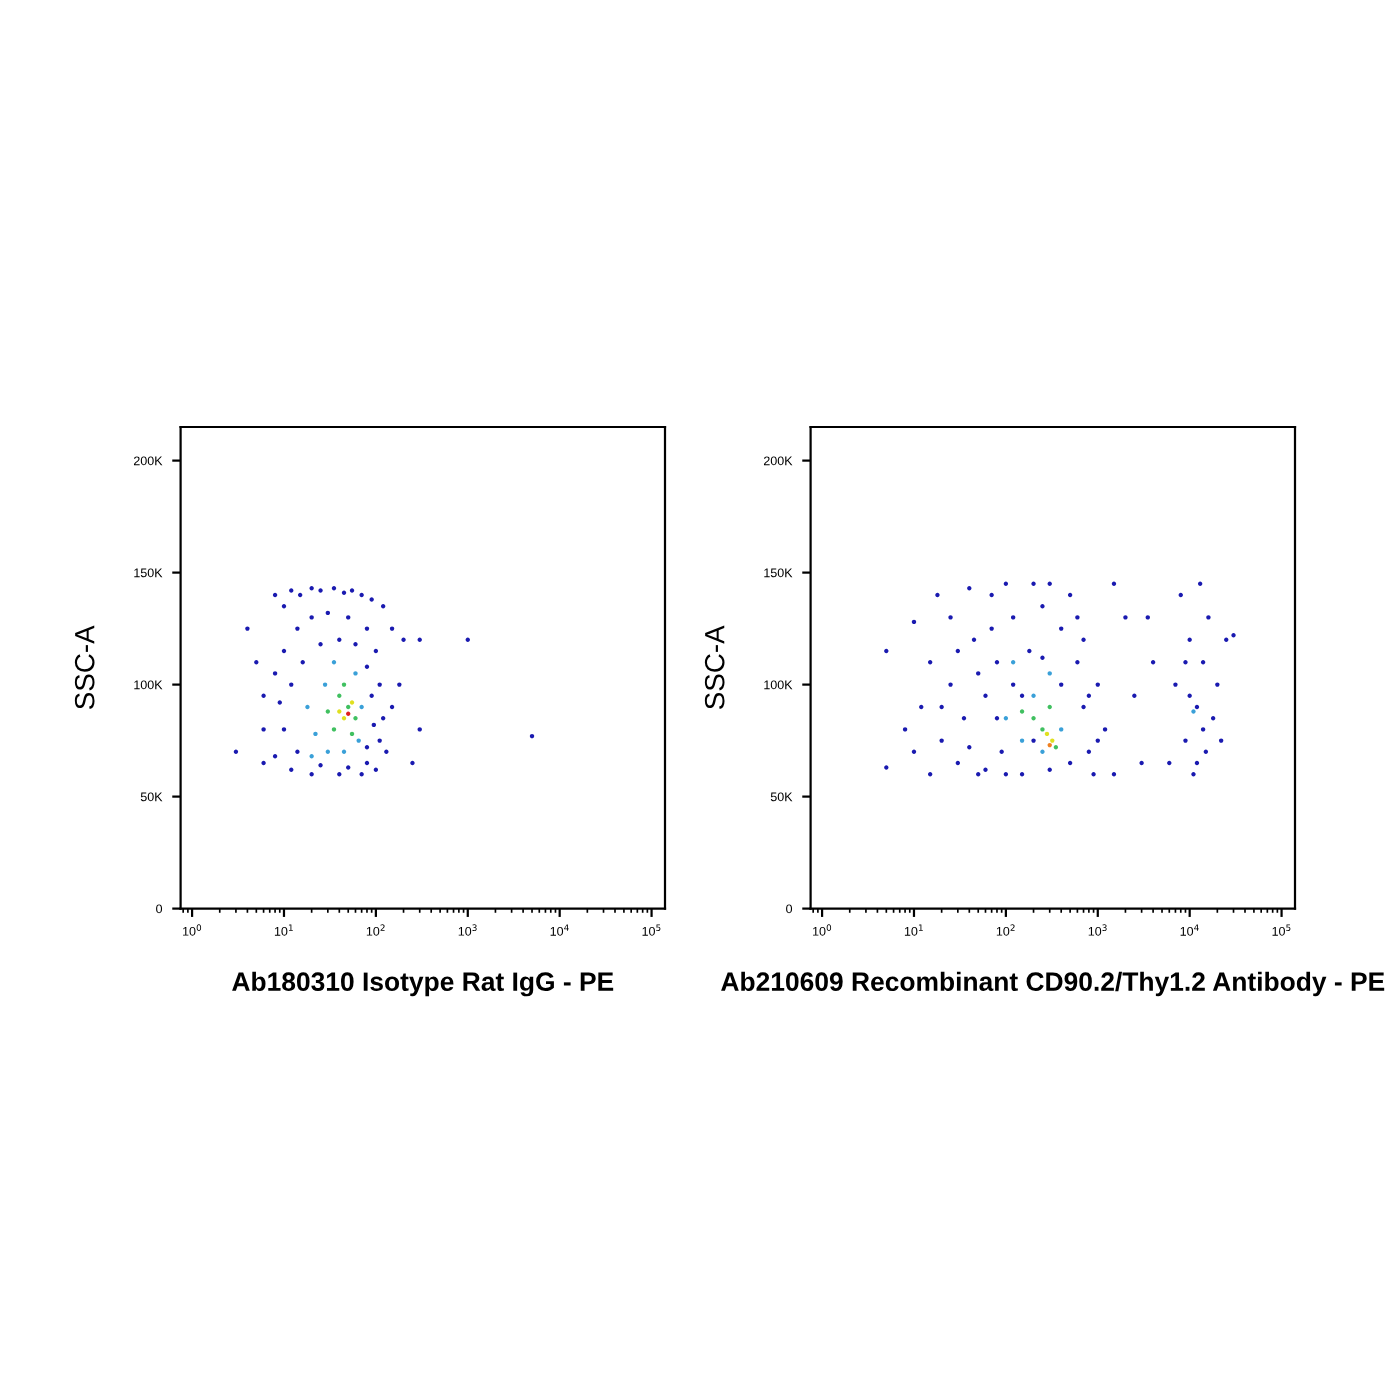 This screenshot has height=1400, width=1400. What do you see at coordinates (1053, 984) in the screenshot?
I see `x-axis-title: Ab210609 Recombinant CD90.2/Thy1.2 Antibody - PE` at bounding box center [1053, 984].